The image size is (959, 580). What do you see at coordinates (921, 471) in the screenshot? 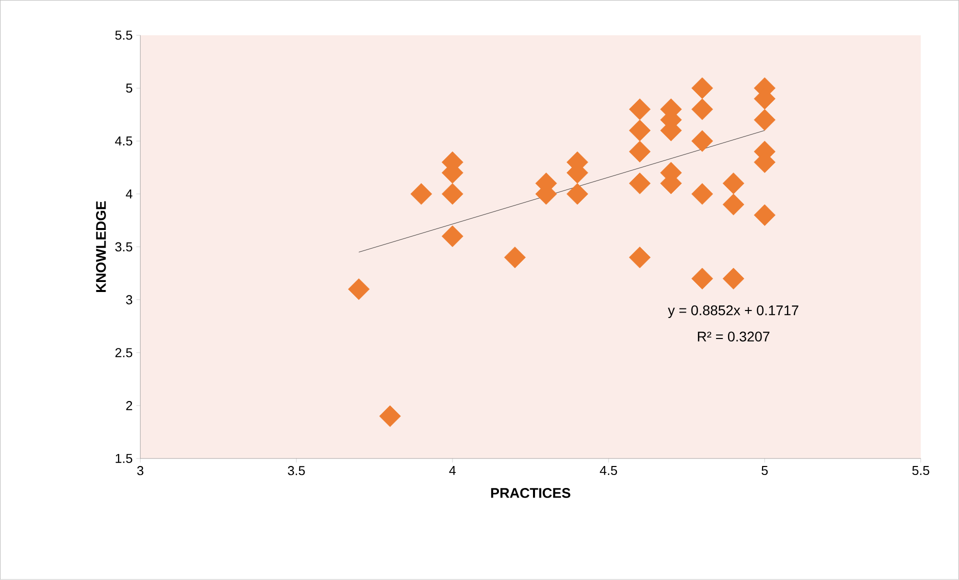
I see `x-tick-label: 5.5` at bounding box center [921, 471].